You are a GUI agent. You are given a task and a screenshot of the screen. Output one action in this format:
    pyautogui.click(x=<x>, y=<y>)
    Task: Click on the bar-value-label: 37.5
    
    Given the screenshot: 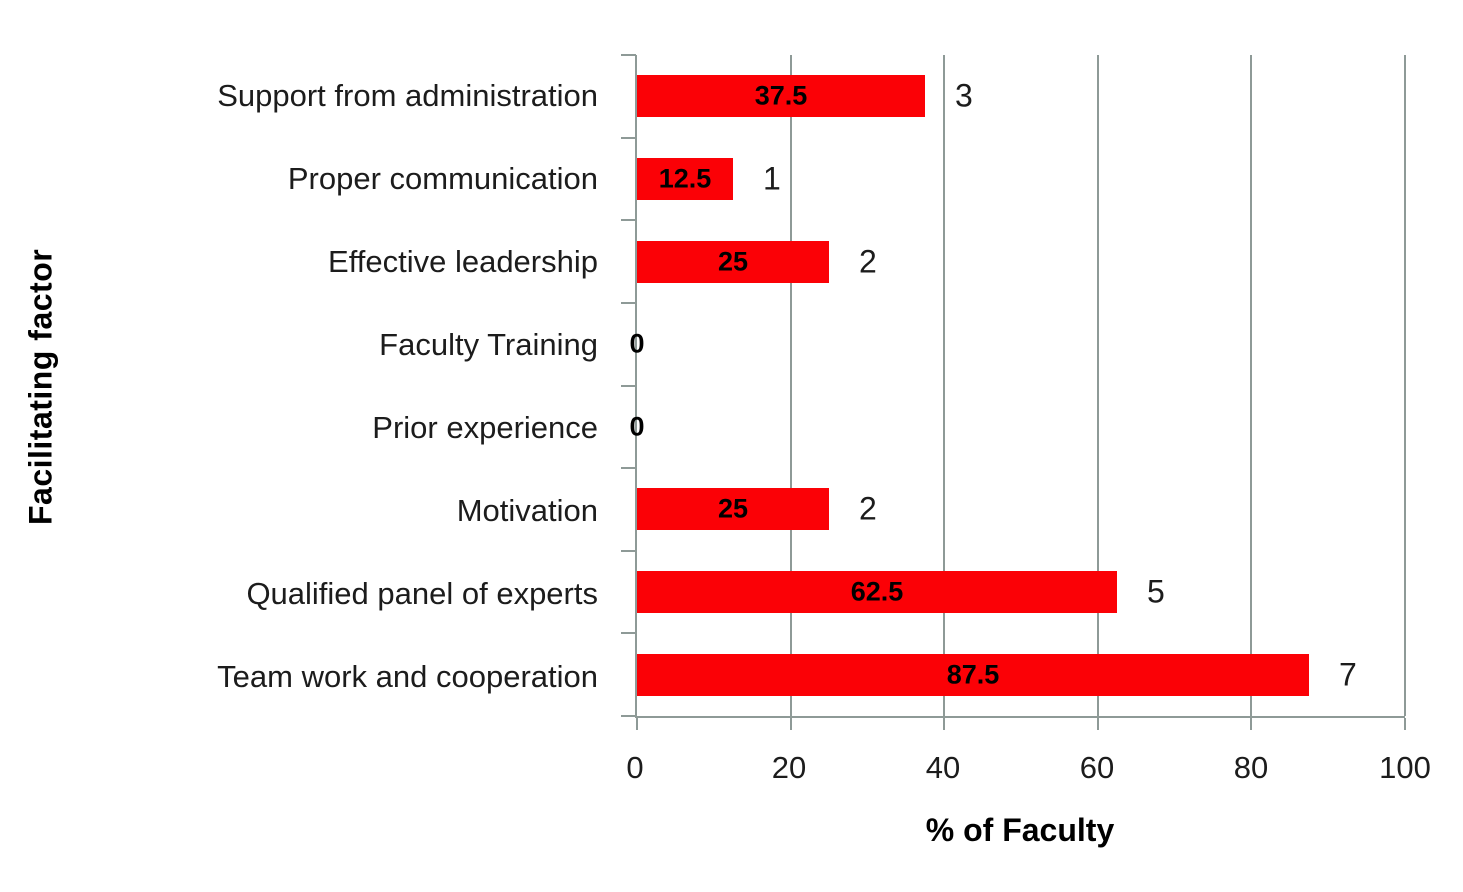 What is the action you would take?
    pyautogui.click(x=781, y=95)
    